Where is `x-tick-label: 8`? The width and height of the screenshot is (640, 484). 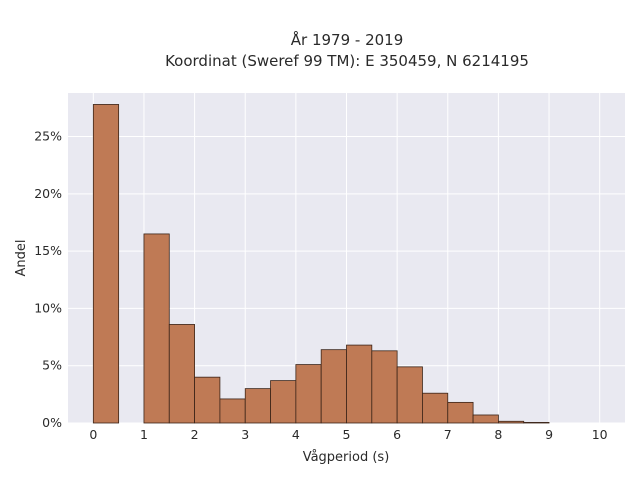 x-tick-label: 8 is located at coordinates (498, 434).